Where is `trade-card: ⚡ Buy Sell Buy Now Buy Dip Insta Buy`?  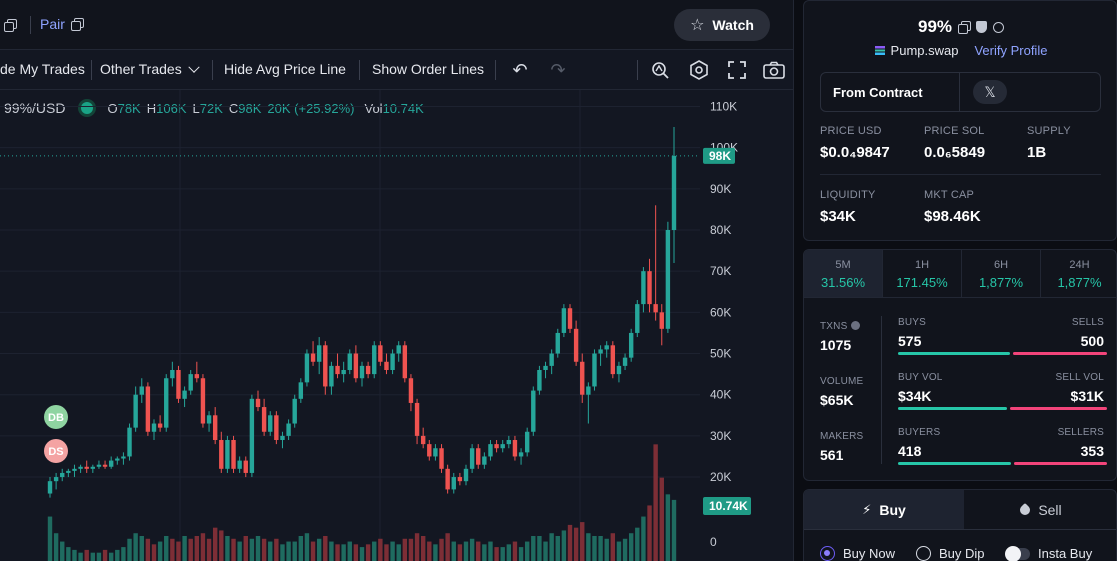
trade-card: ⚡ Buy Sell Buy Now Buy Dip Insta Buy is located at coordinates (960, 525).